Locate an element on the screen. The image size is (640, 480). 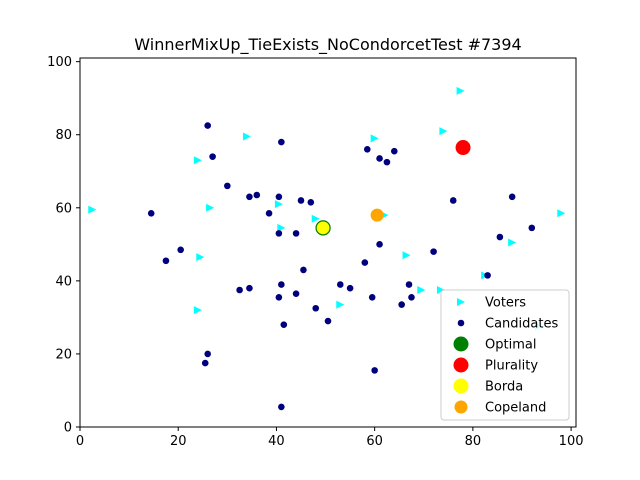
legend-voters-marker is located at coordinates (461, 302).